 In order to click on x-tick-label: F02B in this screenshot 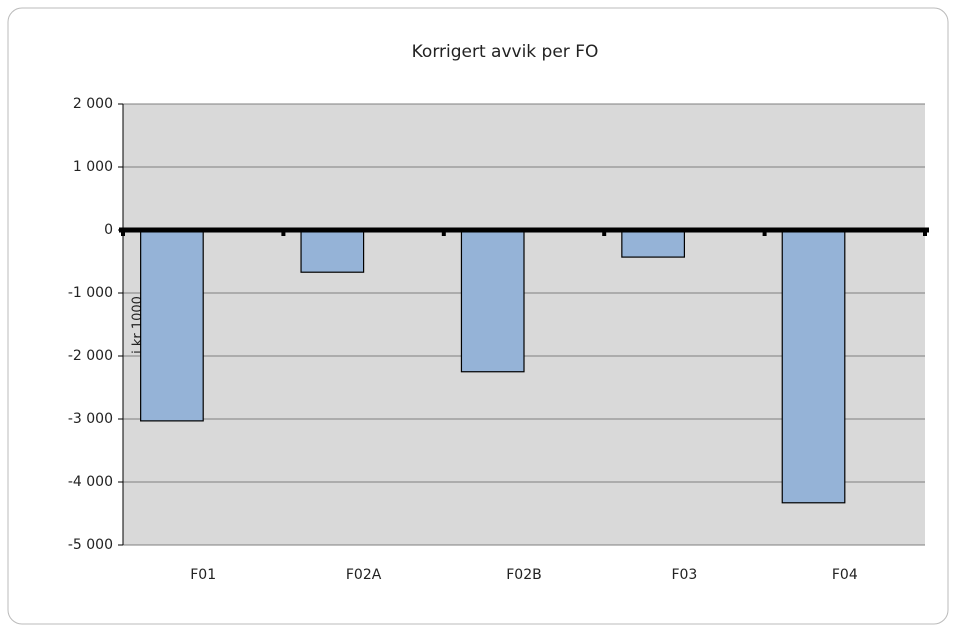, I will do `click(523, 575)`.